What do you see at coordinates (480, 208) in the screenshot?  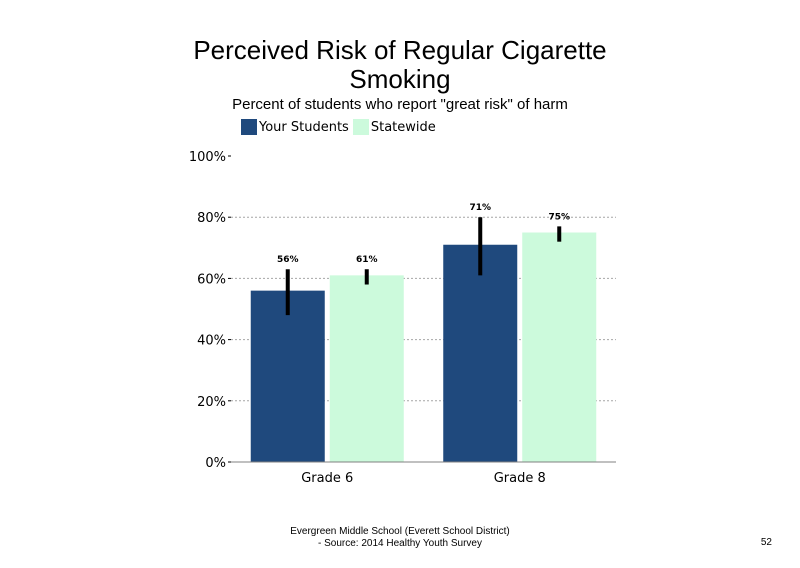 I see `data-label: 71%` at bounding box center [480, 208].